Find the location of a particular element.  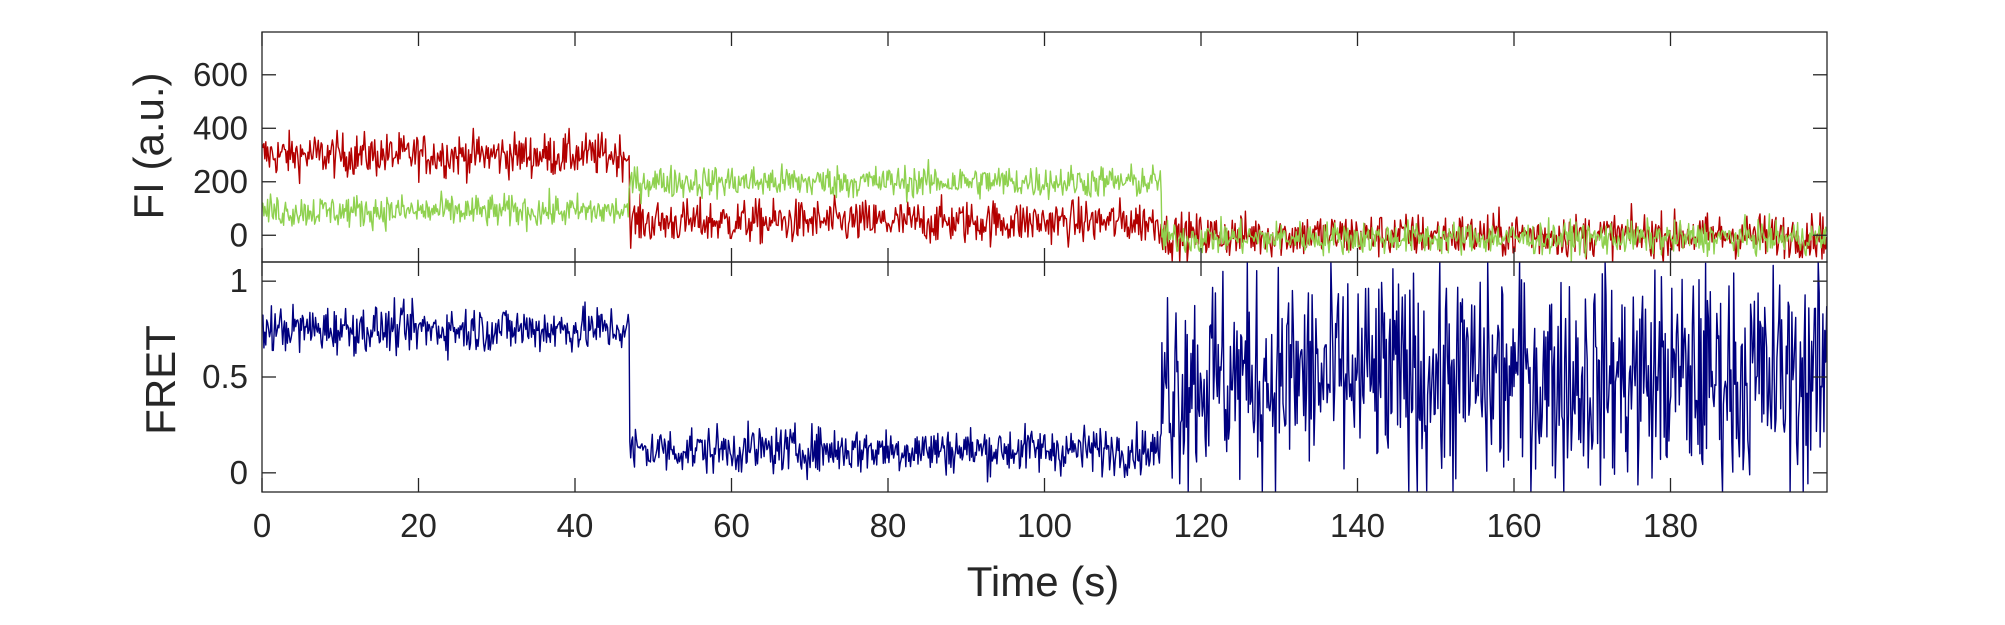

fluorescence-ytick-label: 200 is located at coordinates (220, 181).